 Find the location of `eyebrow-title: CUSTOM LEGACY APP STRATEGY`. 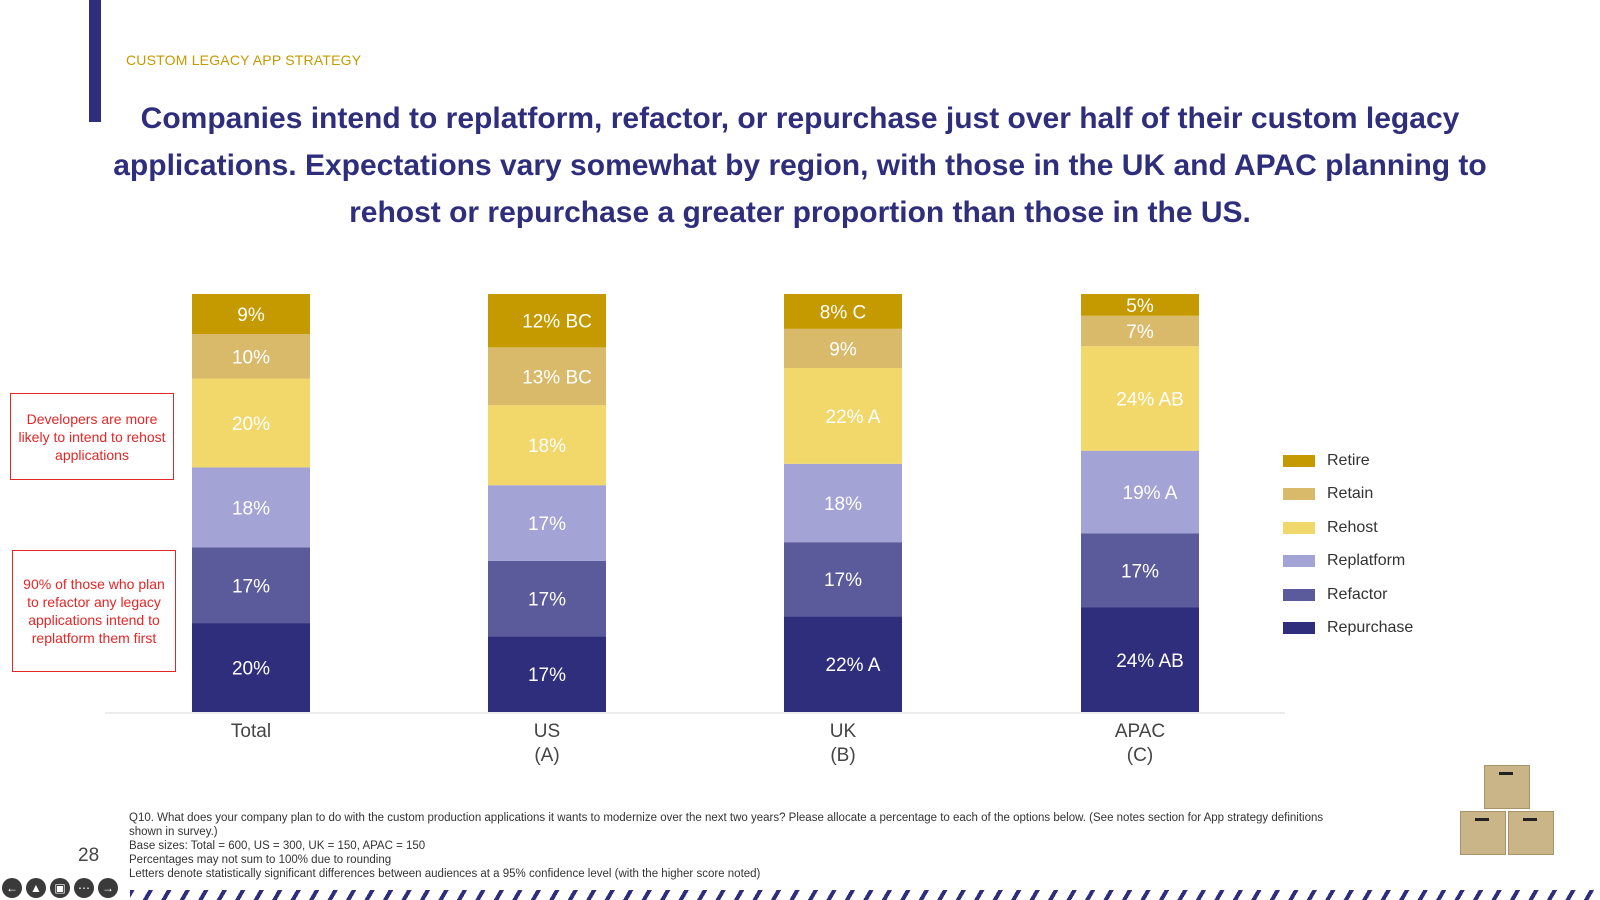

eyebrow-title: CUSTOM LEGACY APP STRATEGY is located at coordinates (244, 60).